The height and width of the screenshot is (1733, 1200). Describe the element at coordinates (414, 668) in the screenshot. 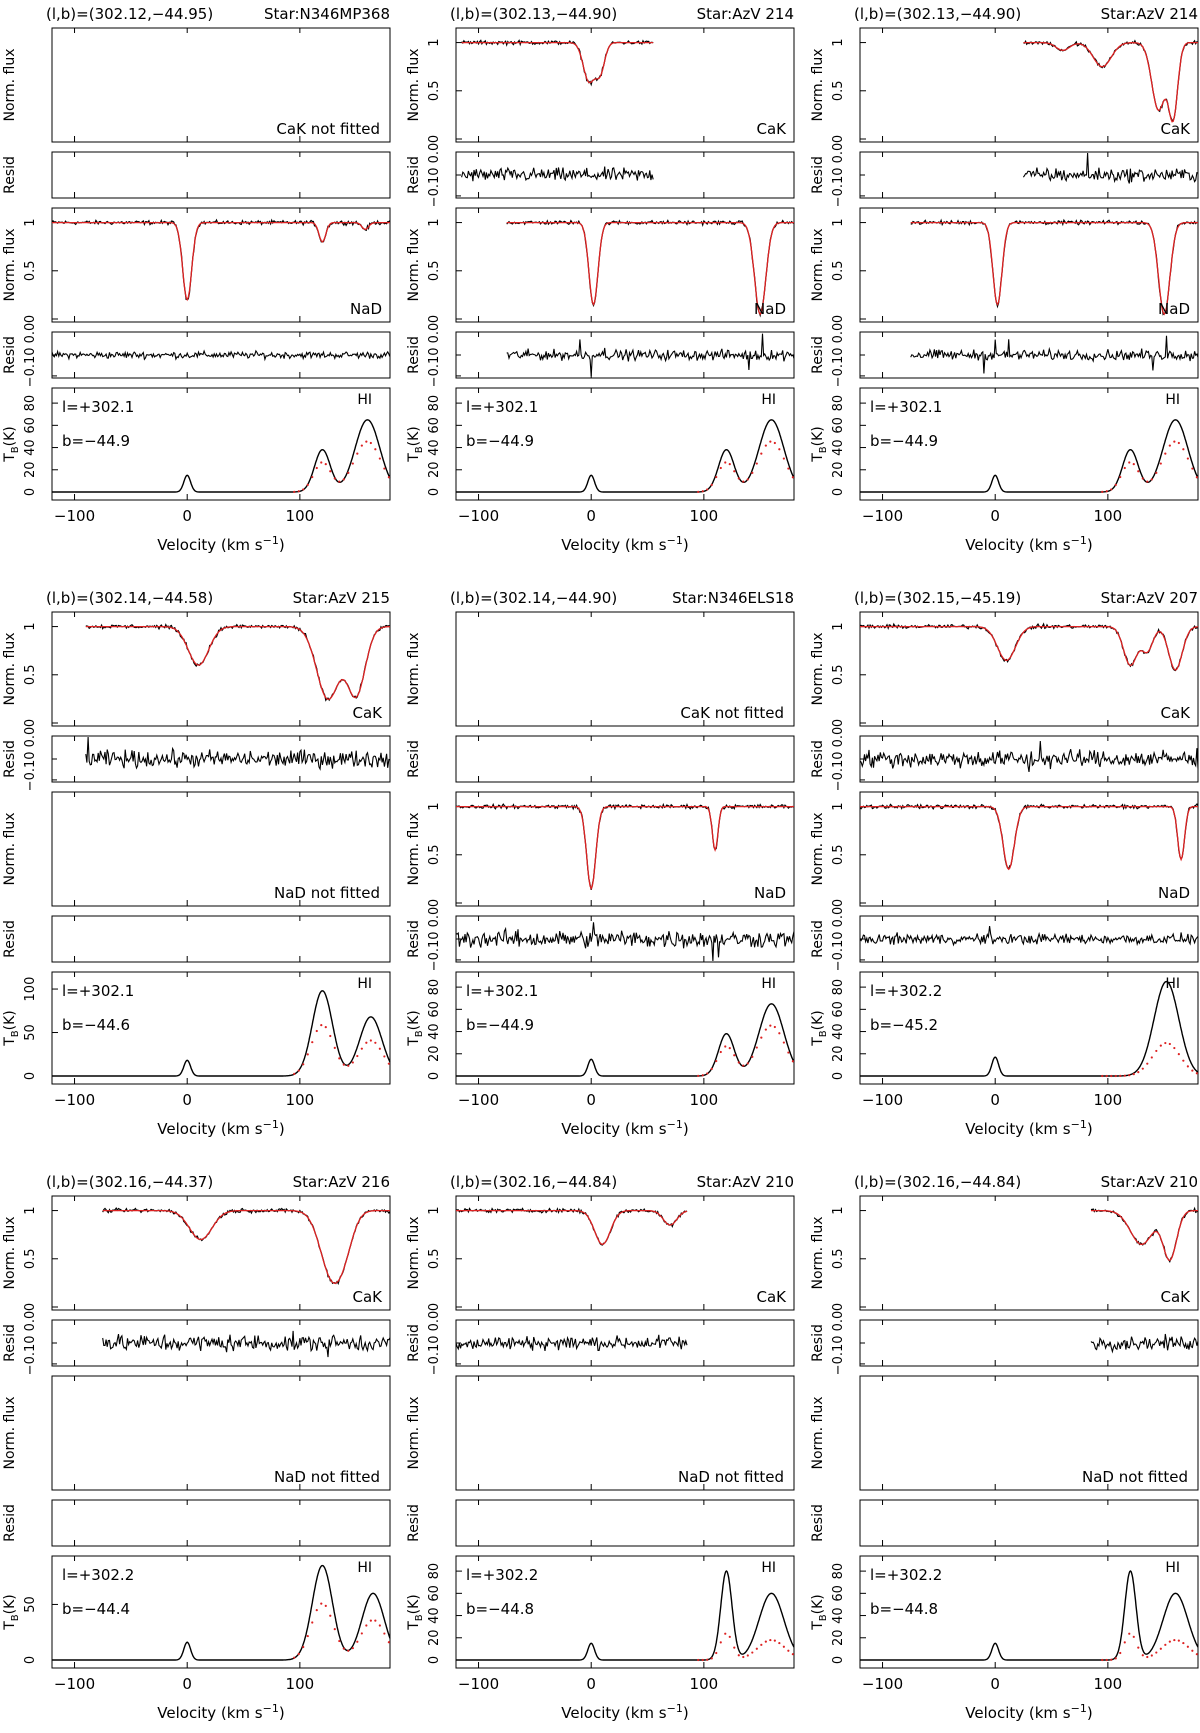

I see `cak-flux-ylabel: Norm. flux` at that location.